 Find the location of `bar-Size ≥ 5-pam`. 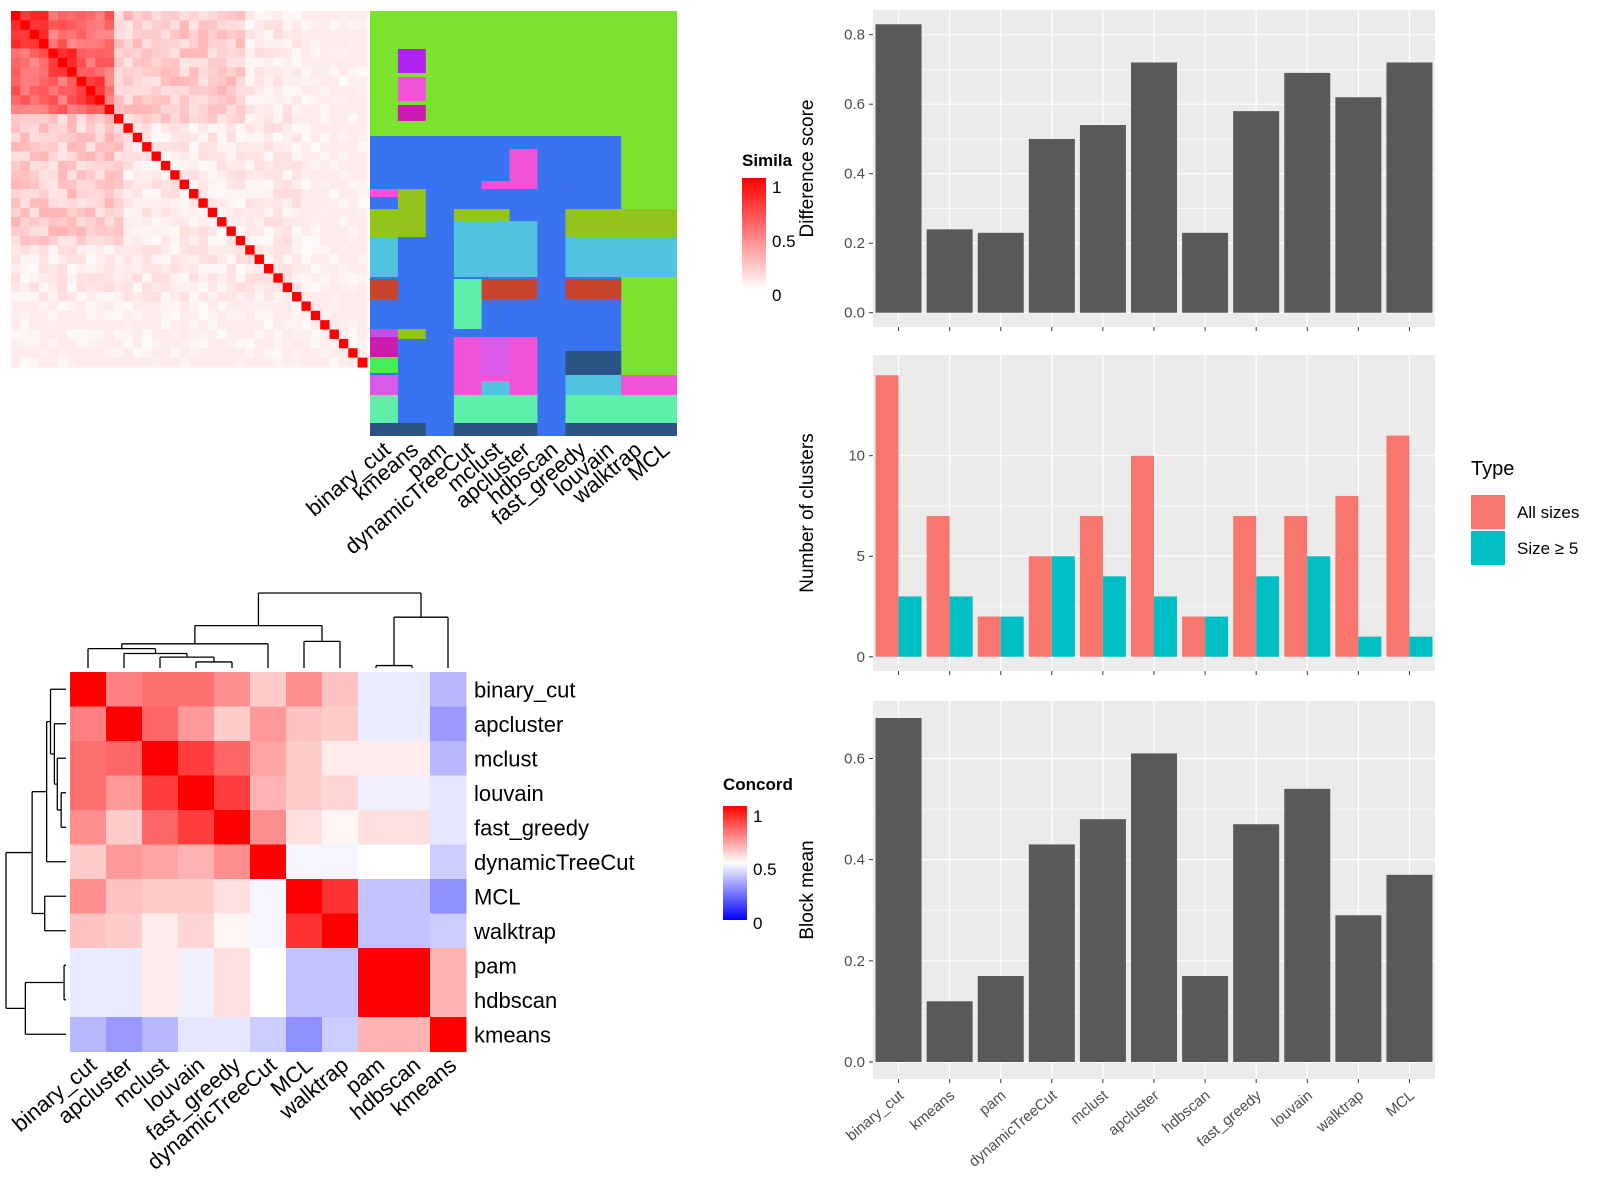

bar-Size ≥ 5-pam is located at coordinates (1012, 636).